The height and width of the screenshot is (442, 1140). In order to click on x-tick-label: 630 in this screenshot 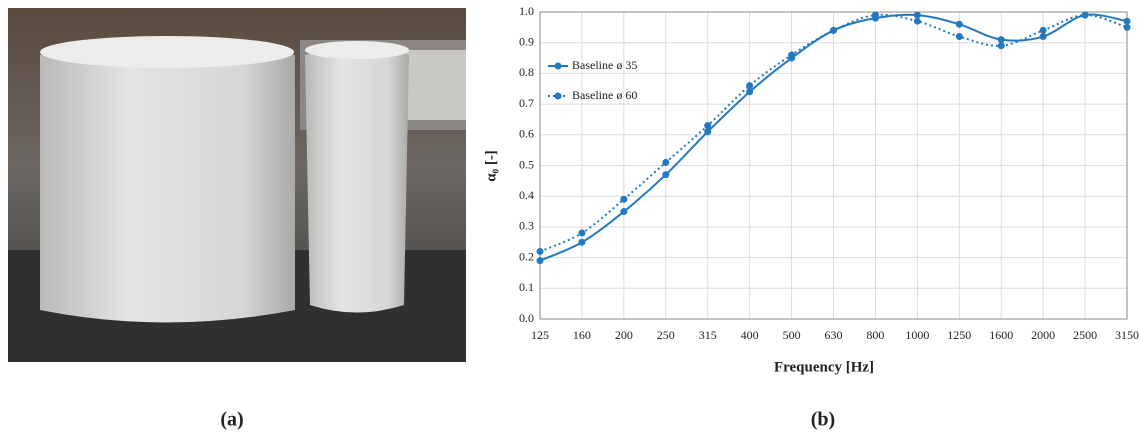, I will do `click(834, 335)`.